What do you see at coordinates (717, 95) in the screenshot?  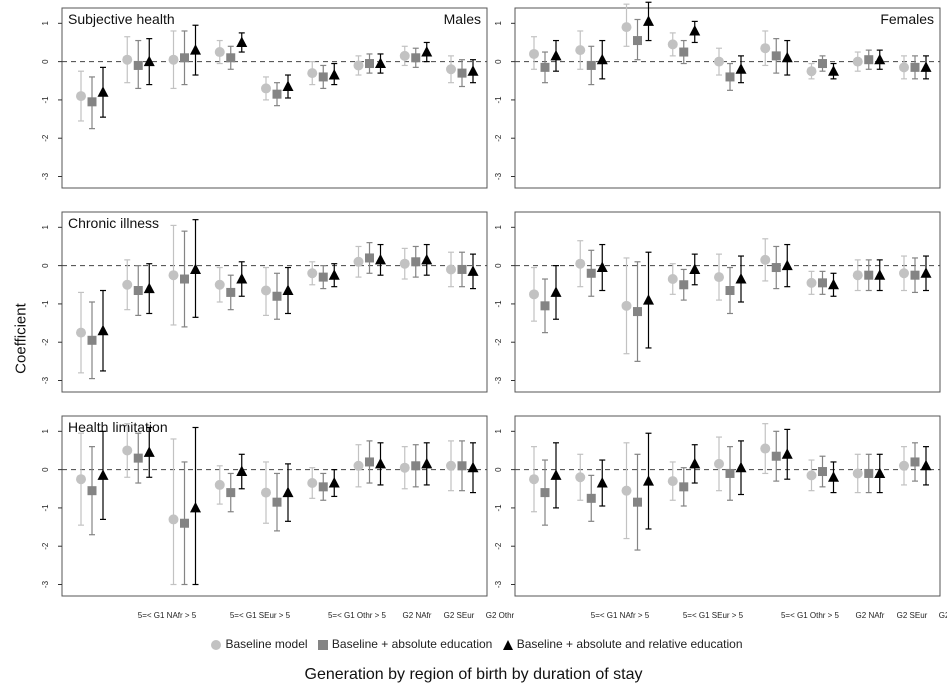 I see `panel-1: 1 0 -1 -2 -3 Females` at bounding box center [717, 95].